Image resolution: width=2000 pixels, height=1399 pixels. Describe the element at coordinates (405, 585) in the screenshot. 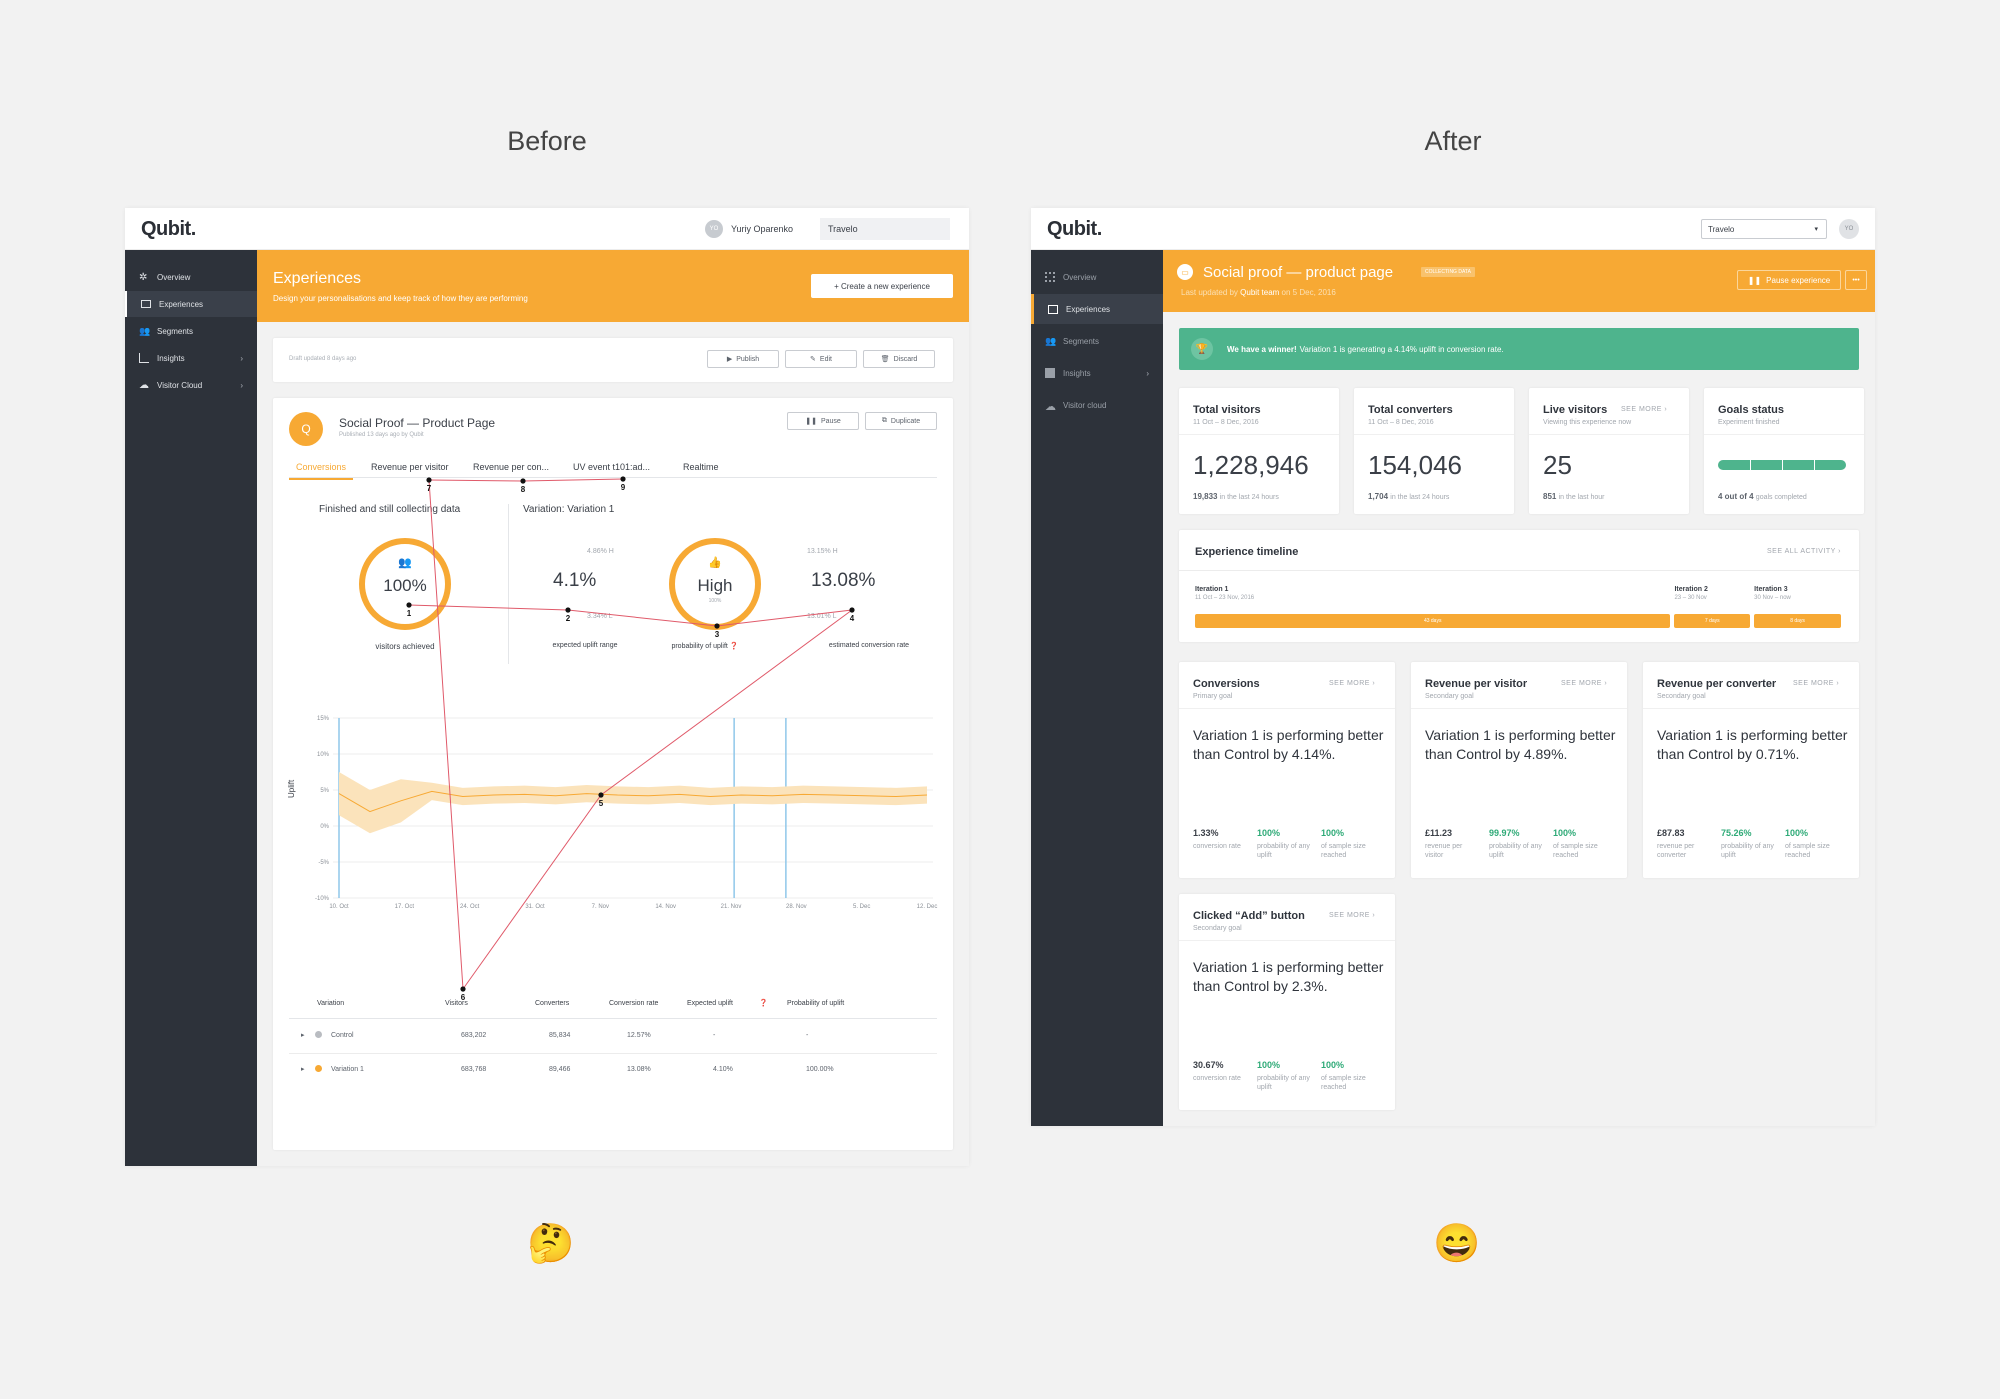

I see `visitors-value: 100%` at that location.